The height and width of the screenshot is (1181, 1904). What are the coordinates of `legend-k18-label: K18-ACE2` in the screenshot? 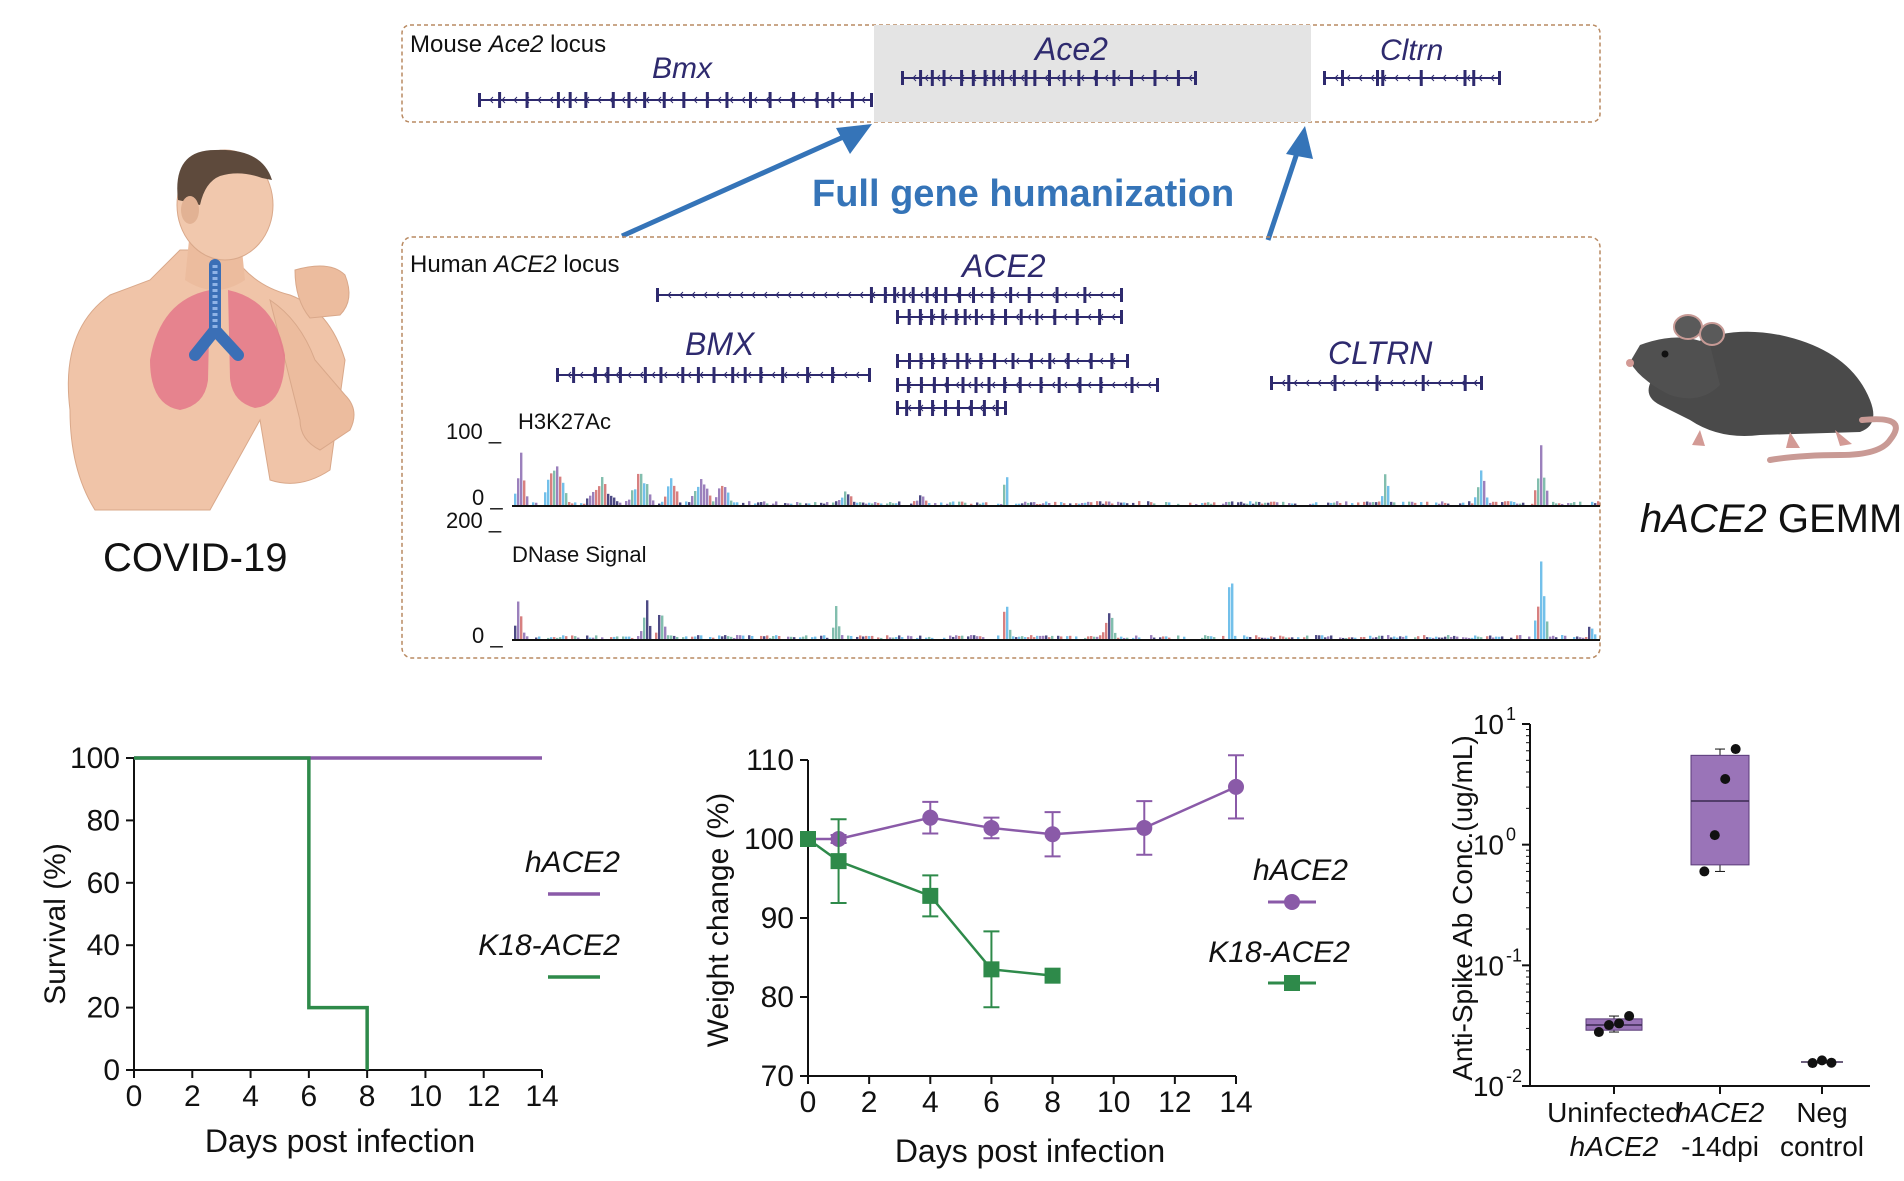 It's located at (549, 945).